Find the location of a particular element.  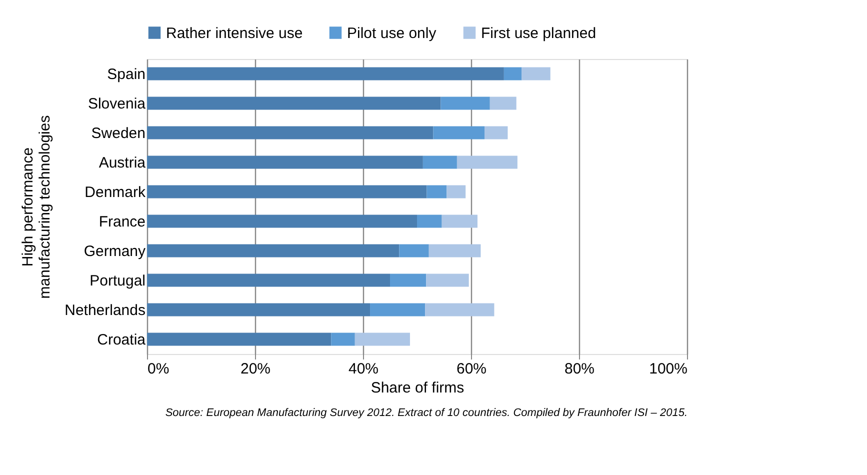

x-tick-label: 20% is located at coordinates (255, 369).